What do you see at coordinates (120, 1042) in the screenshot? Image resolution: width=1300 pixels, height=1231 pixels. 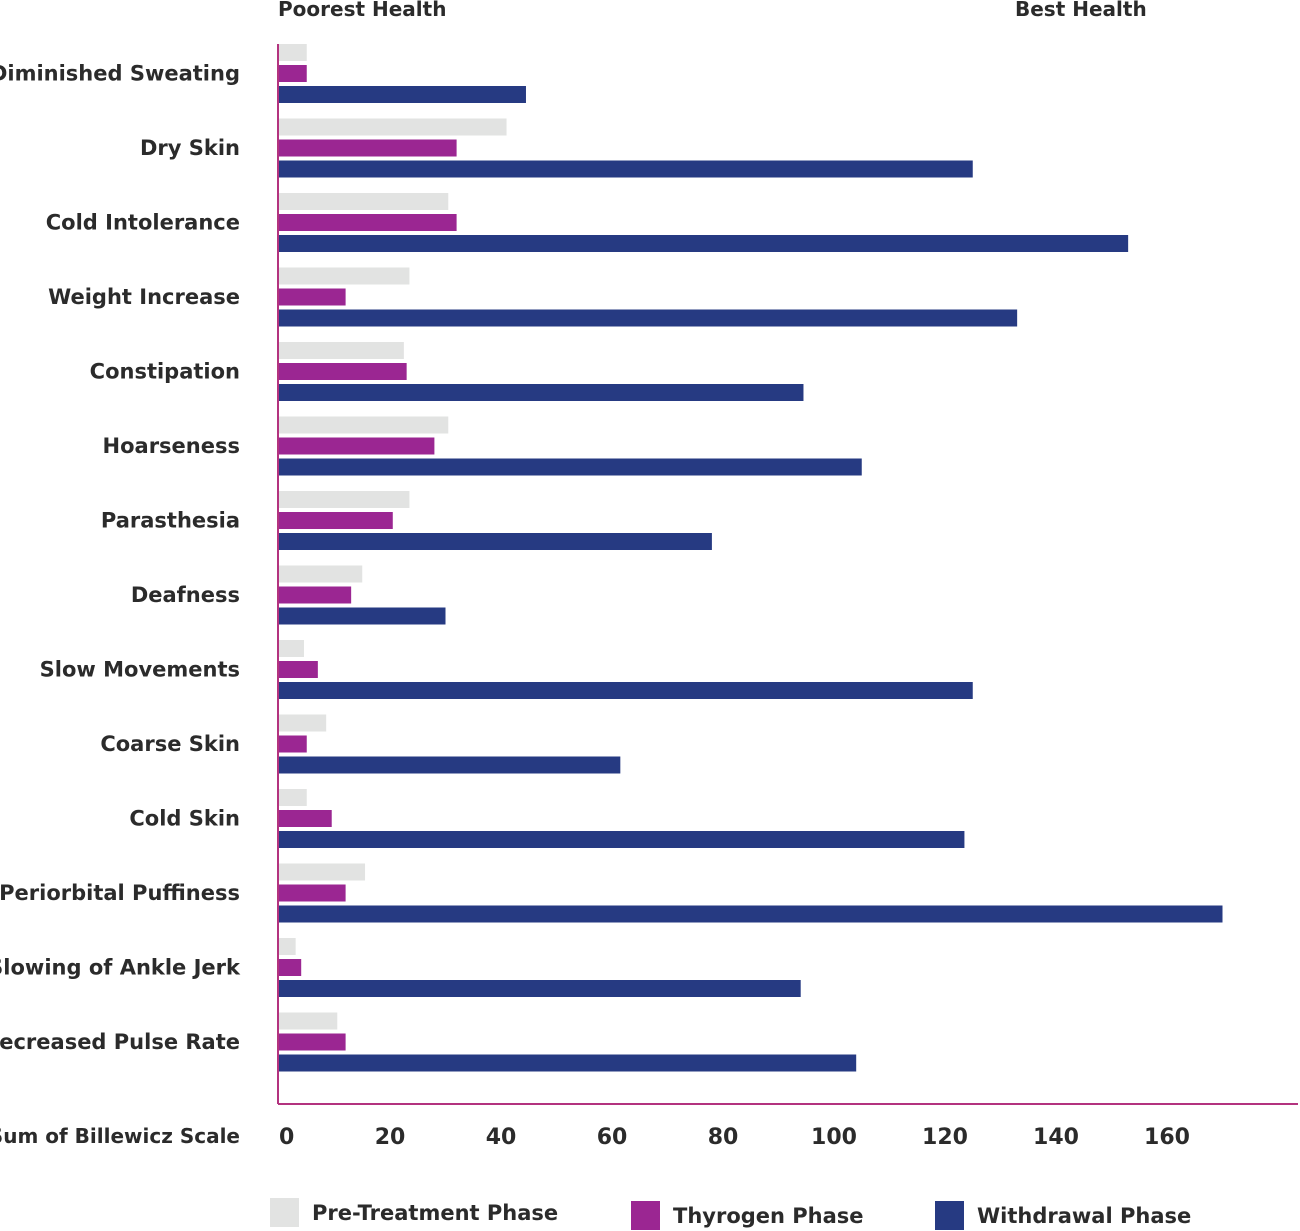 I see `category-label-decreased-pulse-rate: Decreased Pulse Rate` at bounding box center [120, 1042].